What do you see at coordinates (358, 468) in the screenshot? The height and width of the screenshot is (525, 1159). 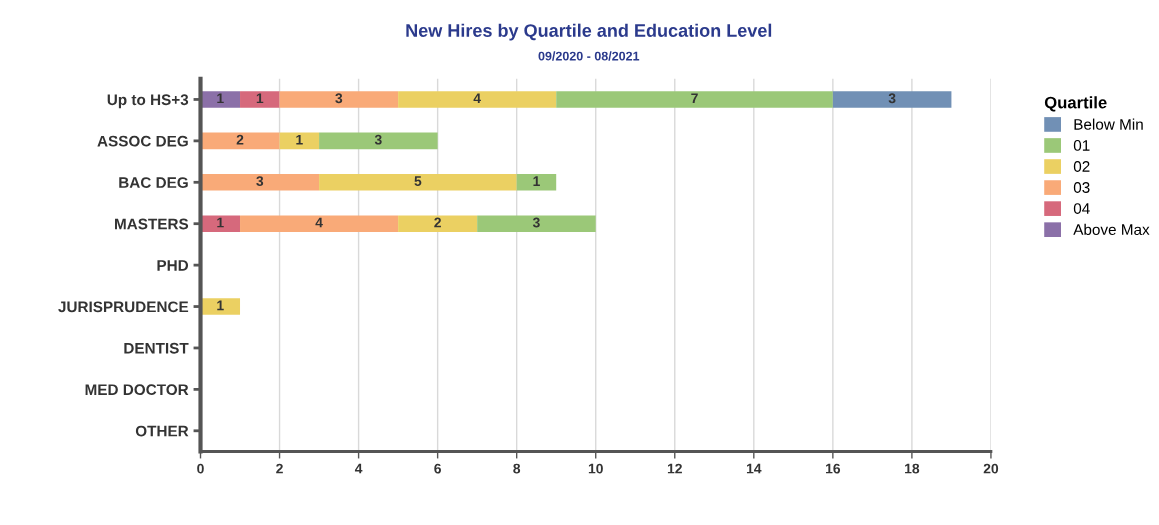 I see `x-tick-label: 4` at bounding box center [358, 468].